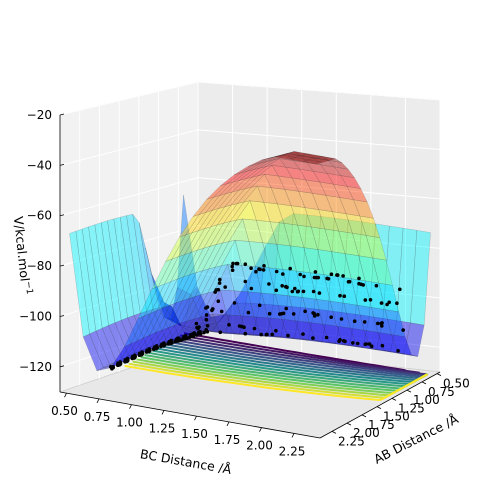 The image size is (500, 504). Describe the element at coordinates (426, 400) in the screenshot. I see `y-tick-label: 1.00` at that location.